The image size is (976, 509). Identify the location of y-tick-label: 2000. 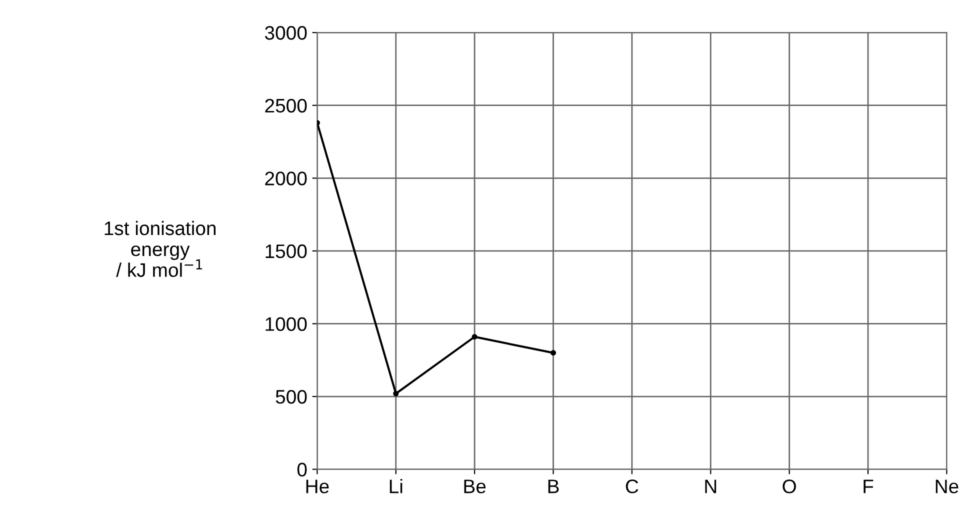
(286, 179).